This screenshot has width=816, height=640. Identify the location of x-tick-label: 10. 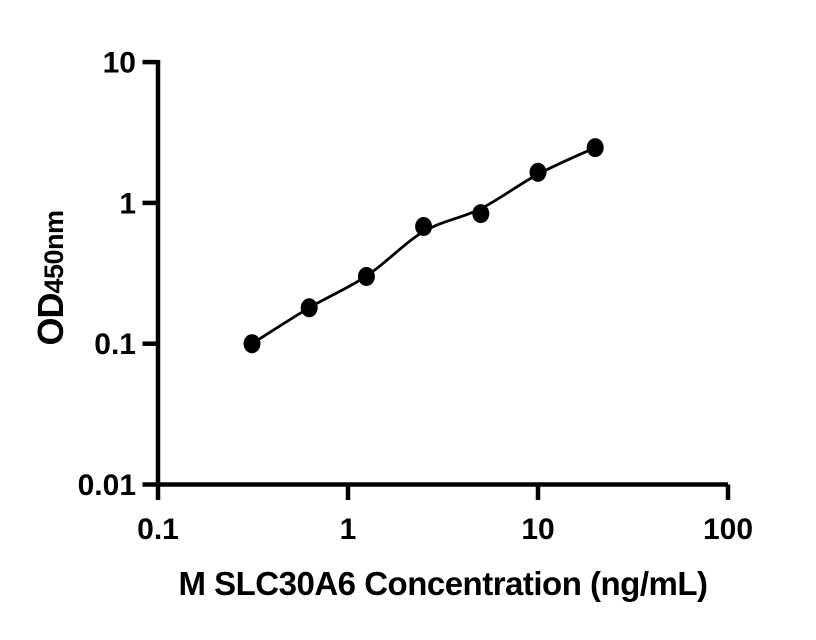
(537, 529).